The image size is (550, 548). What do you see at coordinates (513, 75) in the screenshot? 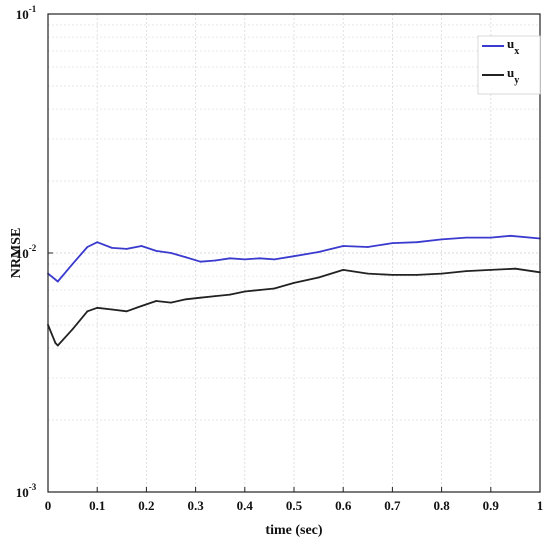
I see `legend-label-uy: uy` at bounding box center [513, 75].